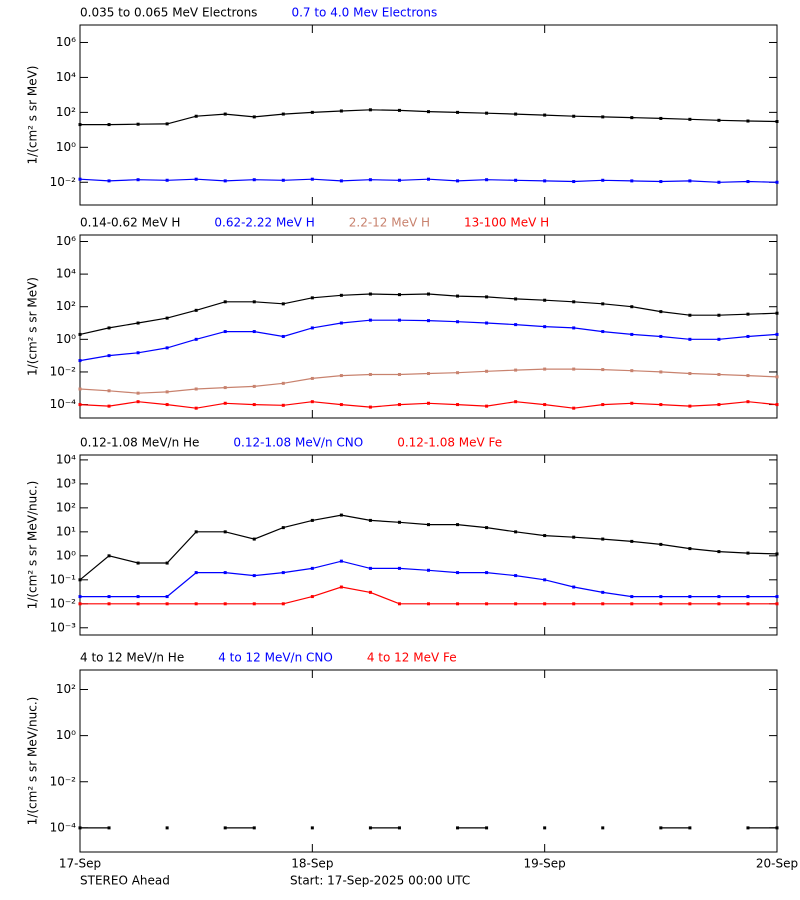 The width and height of the screenshot is (800, 900). What do you see at coordinates (132, 658) in the screenshot?
I see `legend-entry: 4 to 12 MeV/n He` at bounding box center [132, 658].